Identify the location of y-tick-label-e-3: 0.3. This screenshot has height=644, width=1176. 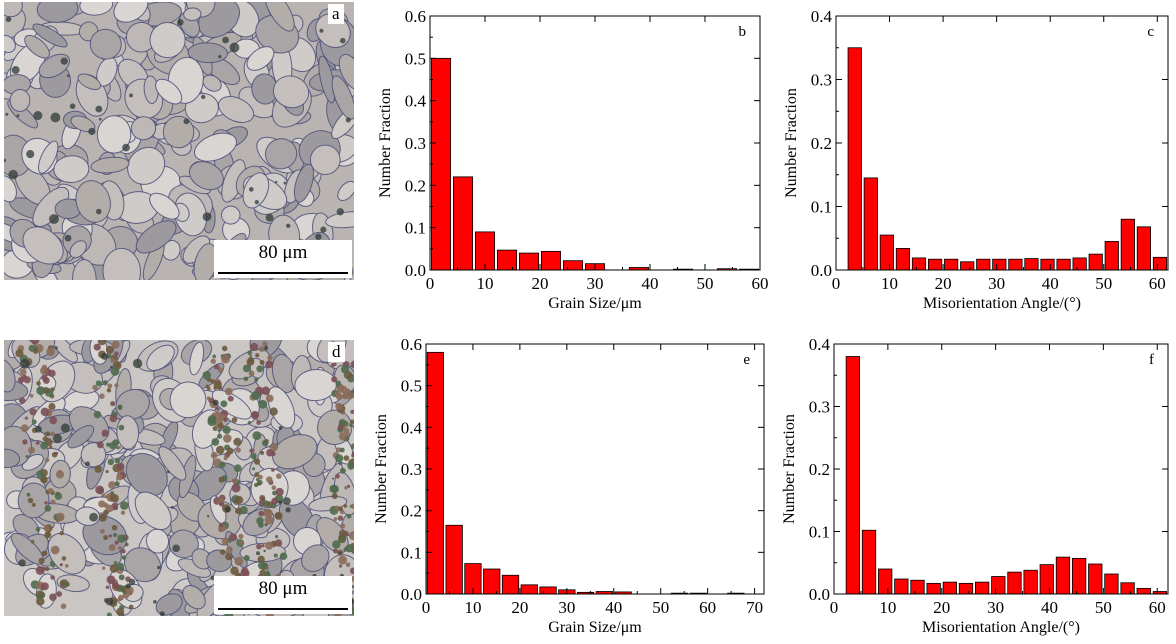
(411, 469).